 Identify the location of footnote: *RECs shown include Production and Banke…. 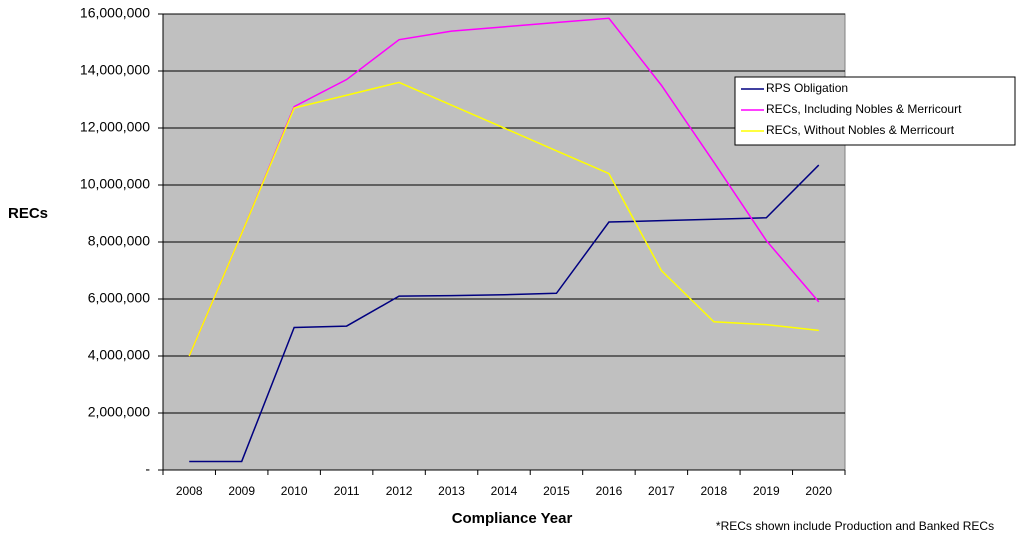
(855, 526).